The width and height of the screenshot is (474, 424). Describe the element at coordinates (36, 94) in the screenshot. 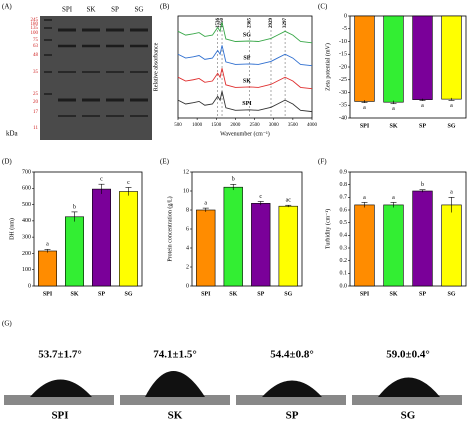

I see `marker-label: 25` at that location.